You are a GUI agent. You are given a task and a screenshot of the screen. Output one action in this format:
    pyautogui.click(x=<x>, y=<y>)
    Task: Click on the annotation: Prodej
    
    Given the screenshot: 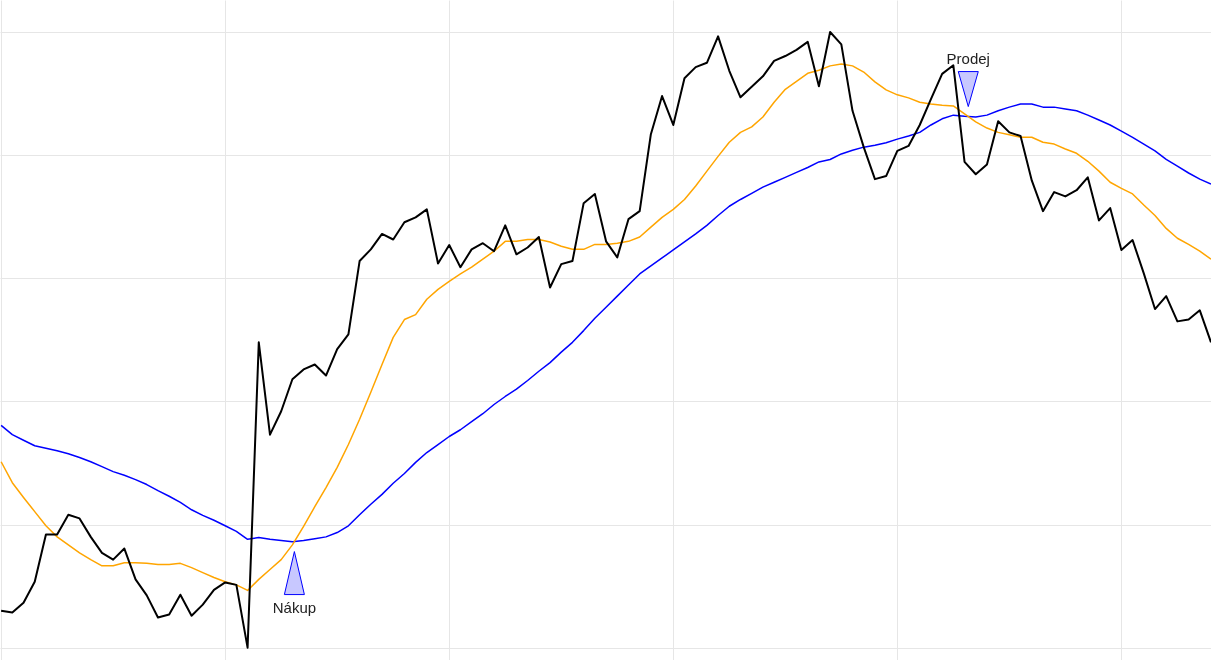 What is the action you would take?
    pyautogui.click(x=968, y=58)
    